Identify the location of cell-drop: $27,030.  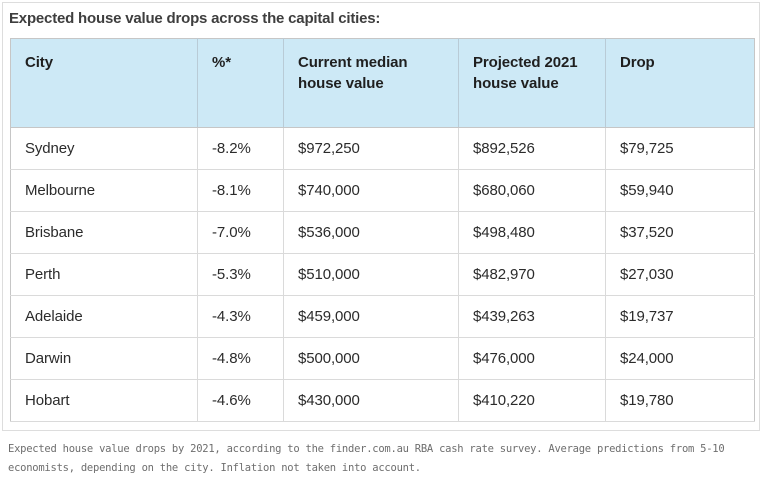
(680, 274).